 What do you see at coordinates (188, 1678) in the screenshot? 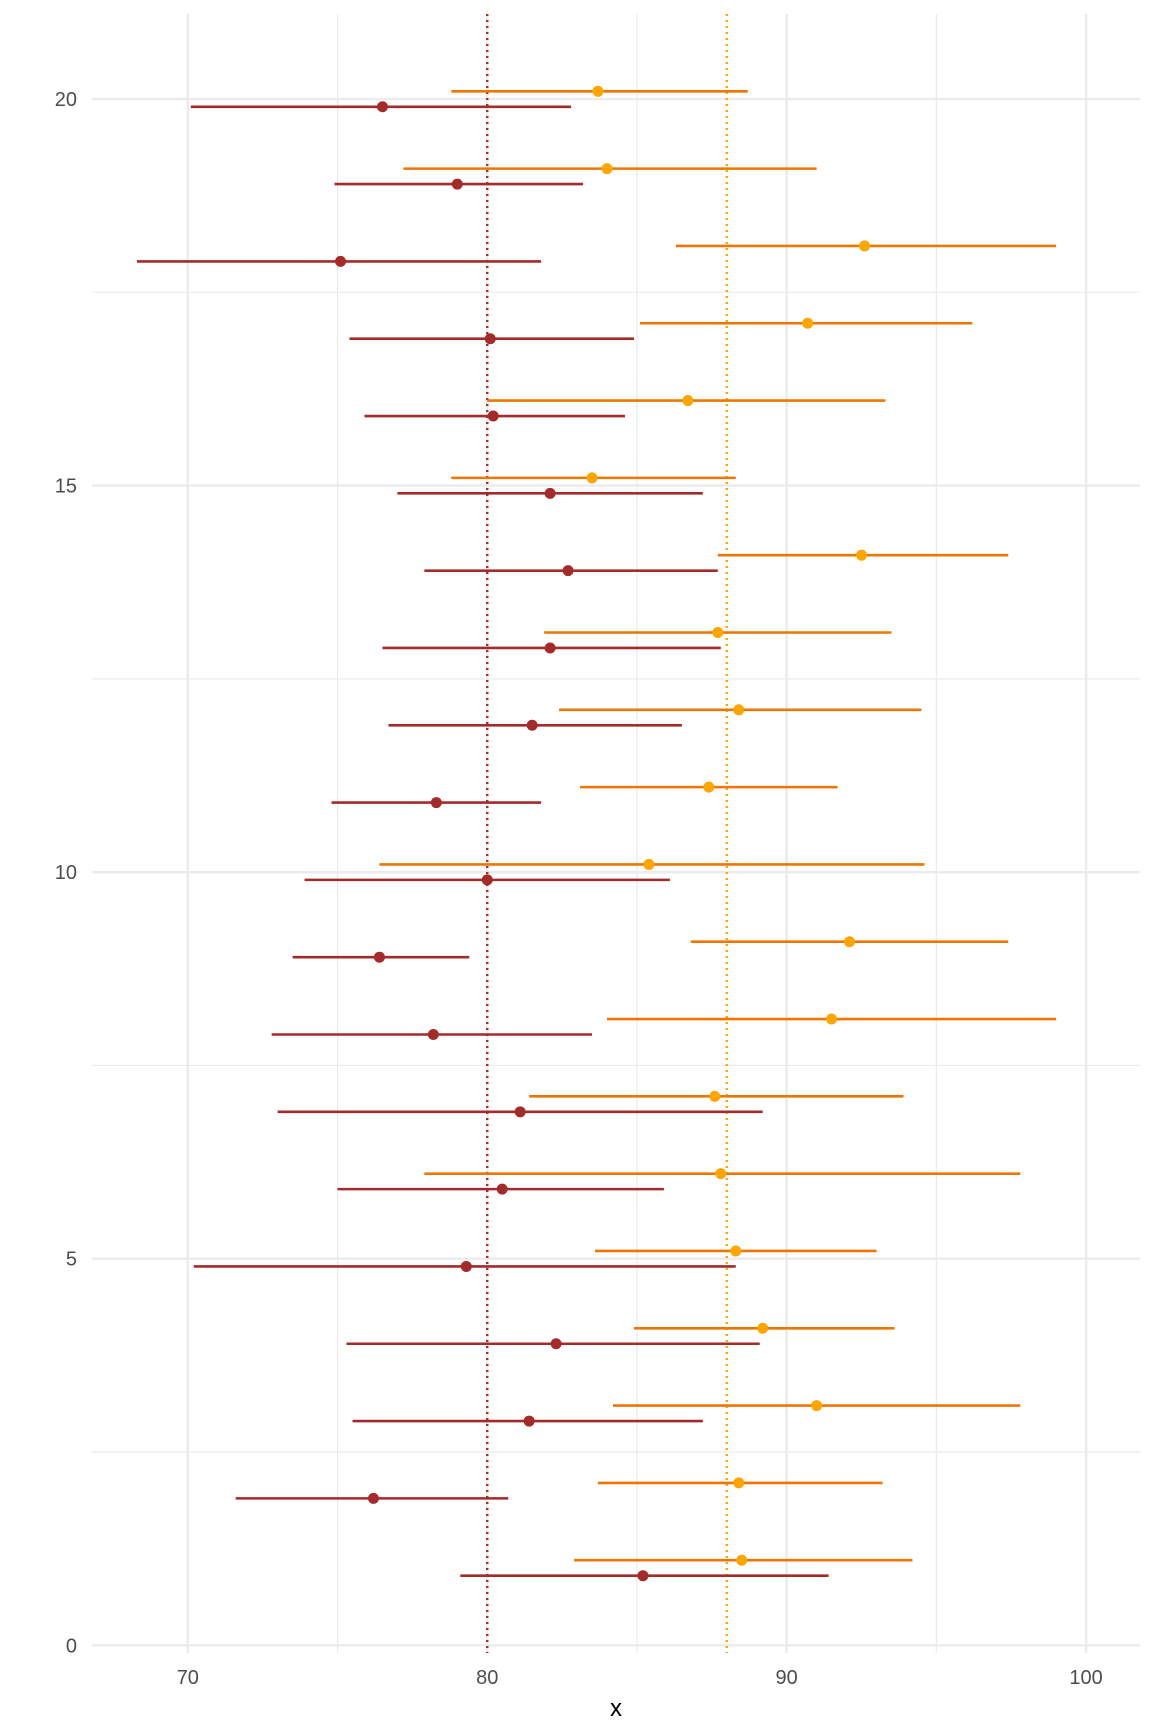
I see `x-tick-label: 70` at bounding box center [188, 1678].